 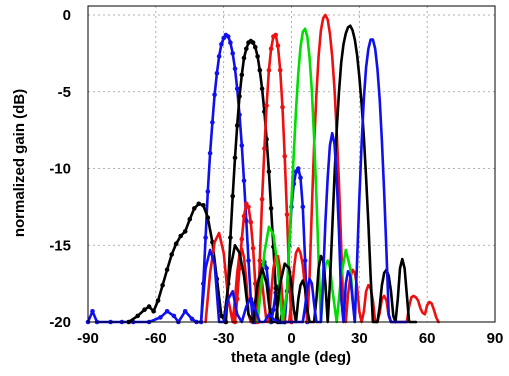 What do you see at coordinates (60, 245) in the screenshot?
I see `y-tick-label: -15` at bounding box center [60, 245].